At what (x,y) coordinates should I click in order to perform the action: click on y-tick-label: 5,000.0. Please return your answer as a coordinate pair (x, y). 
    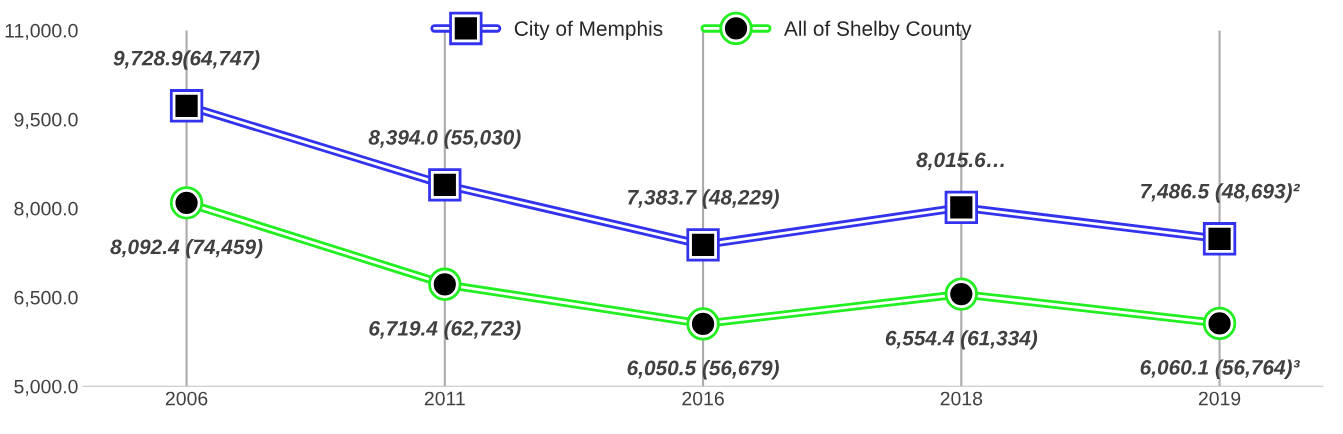
    Looking at the image, I should click on (46, 387).